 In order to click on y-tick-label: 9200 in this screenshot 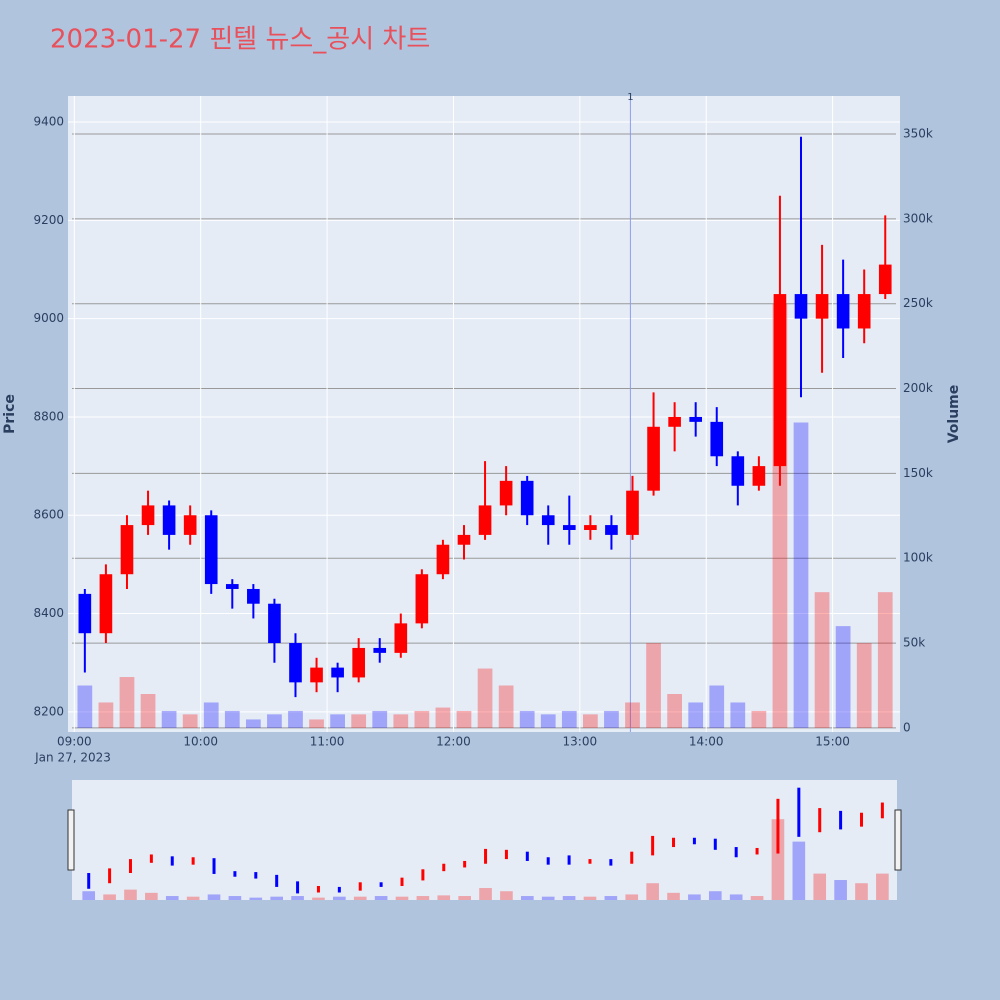, I will do `click(48, 220)`.